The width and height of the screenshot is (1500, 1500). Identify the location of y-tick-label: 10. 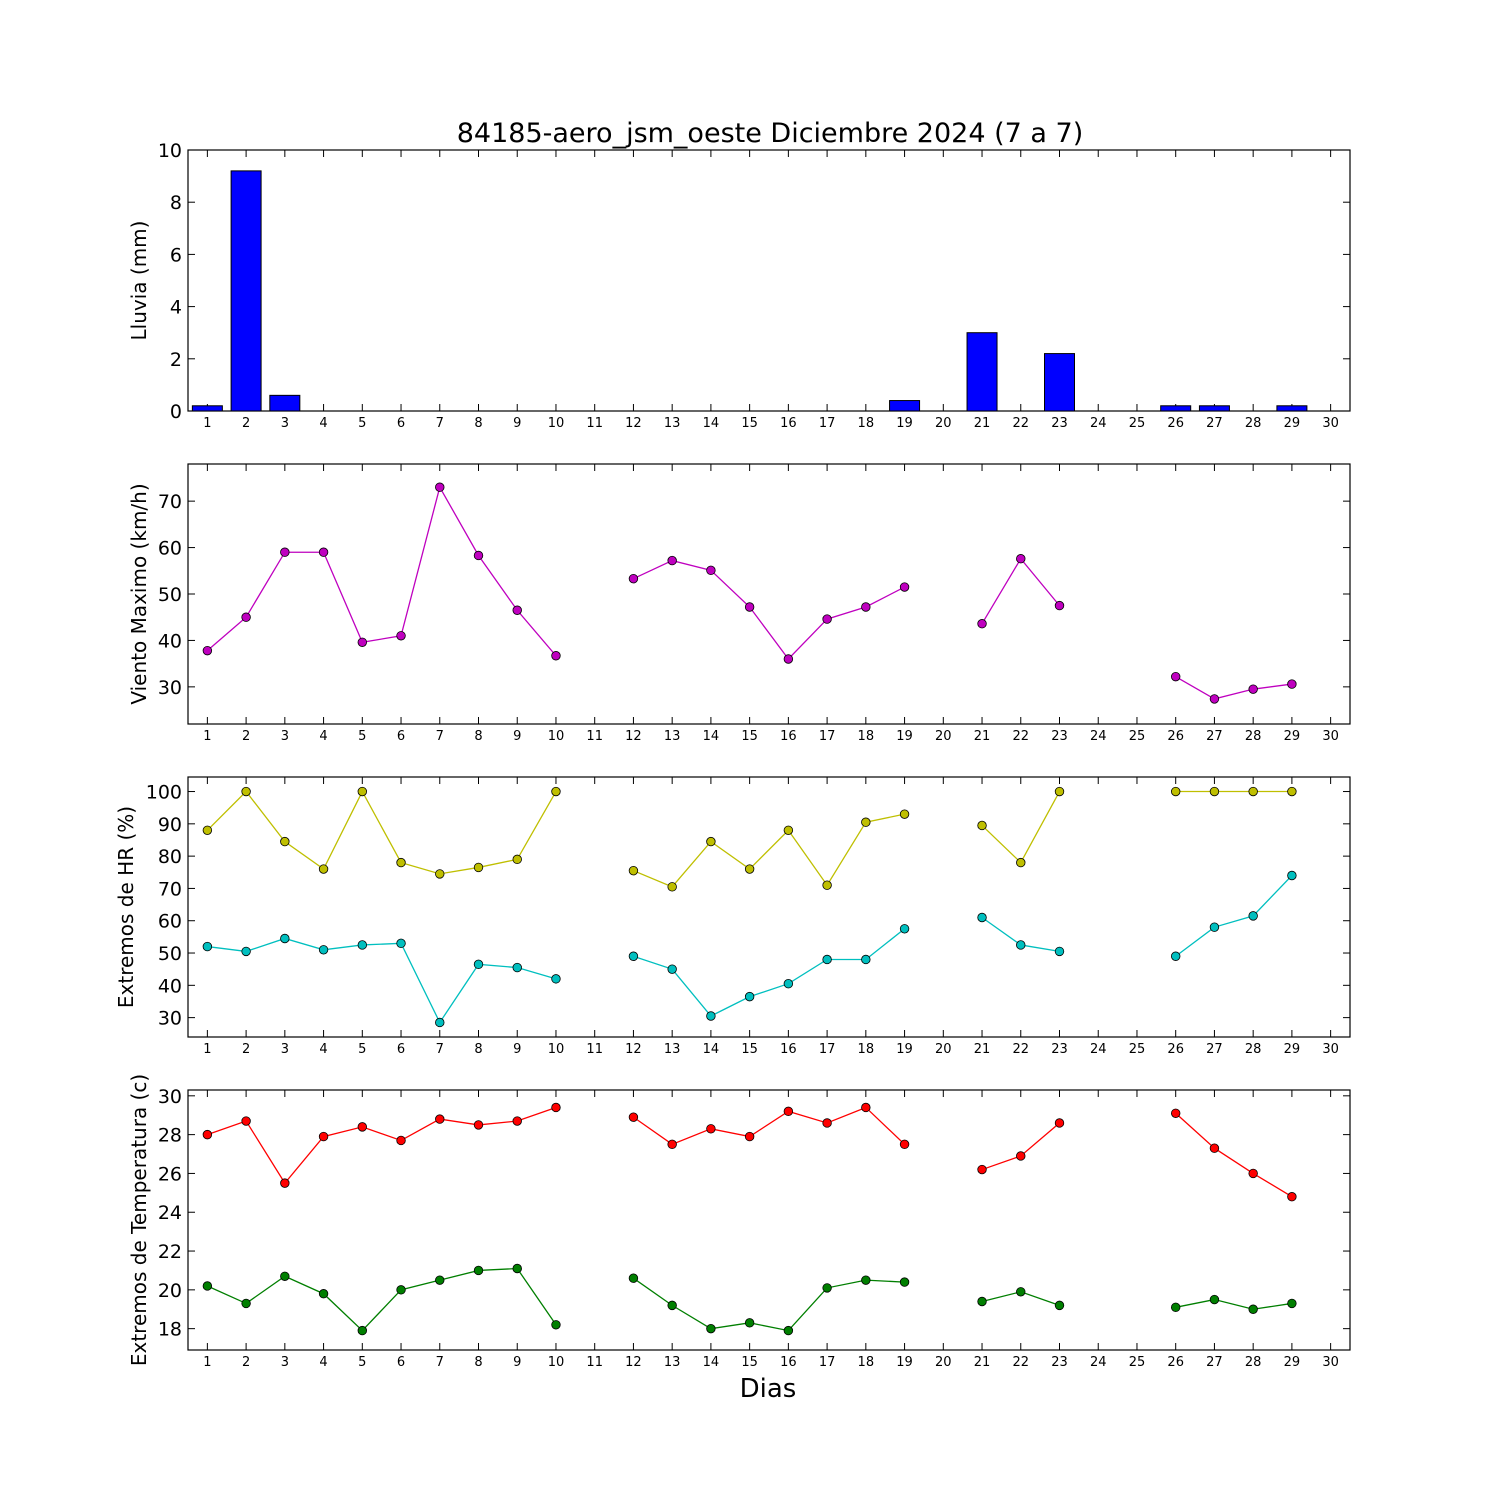
(170, 151).